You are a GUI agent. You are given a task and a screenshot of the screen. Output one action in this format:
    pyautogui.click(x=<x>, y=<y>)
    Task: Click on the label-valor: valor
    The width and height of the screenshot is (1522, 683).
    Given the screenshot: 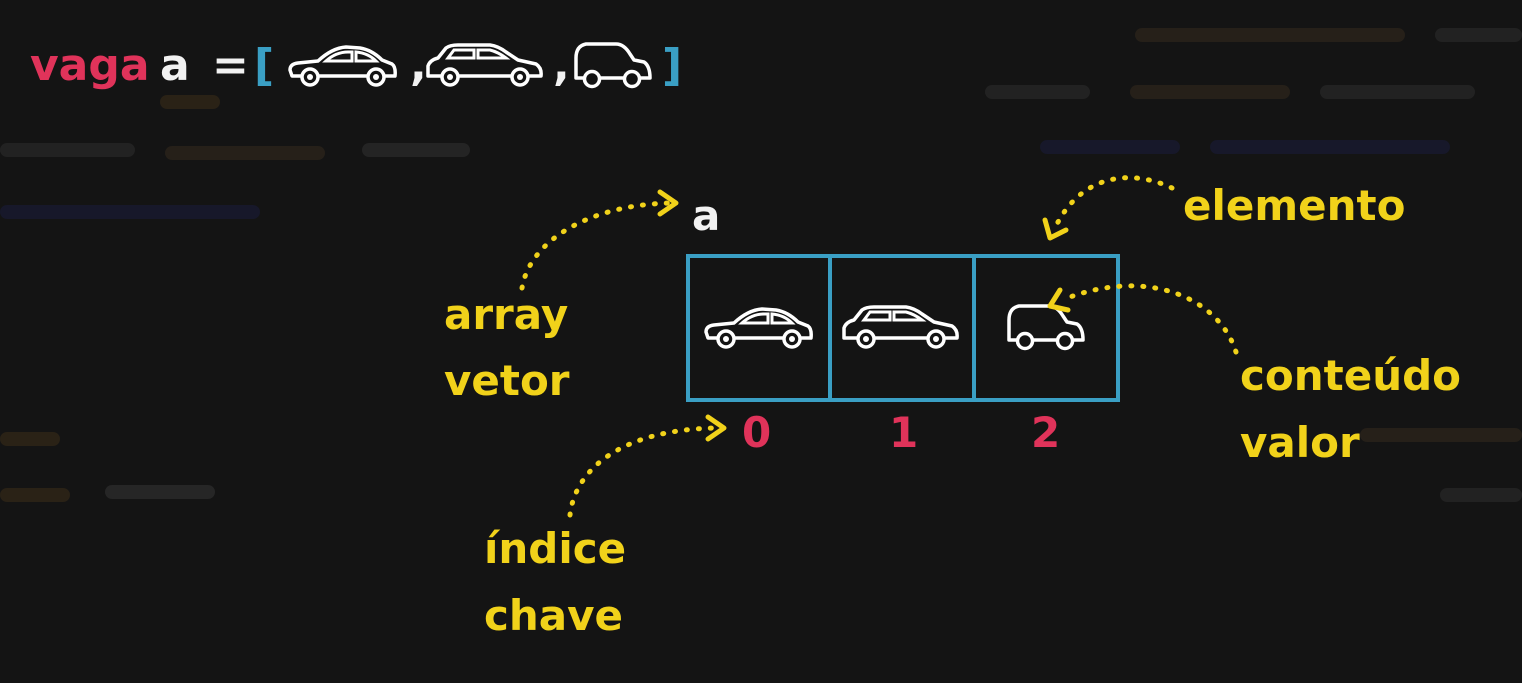 What is the action you would take?
    pyautogui.click(x=1300, y=442)
    